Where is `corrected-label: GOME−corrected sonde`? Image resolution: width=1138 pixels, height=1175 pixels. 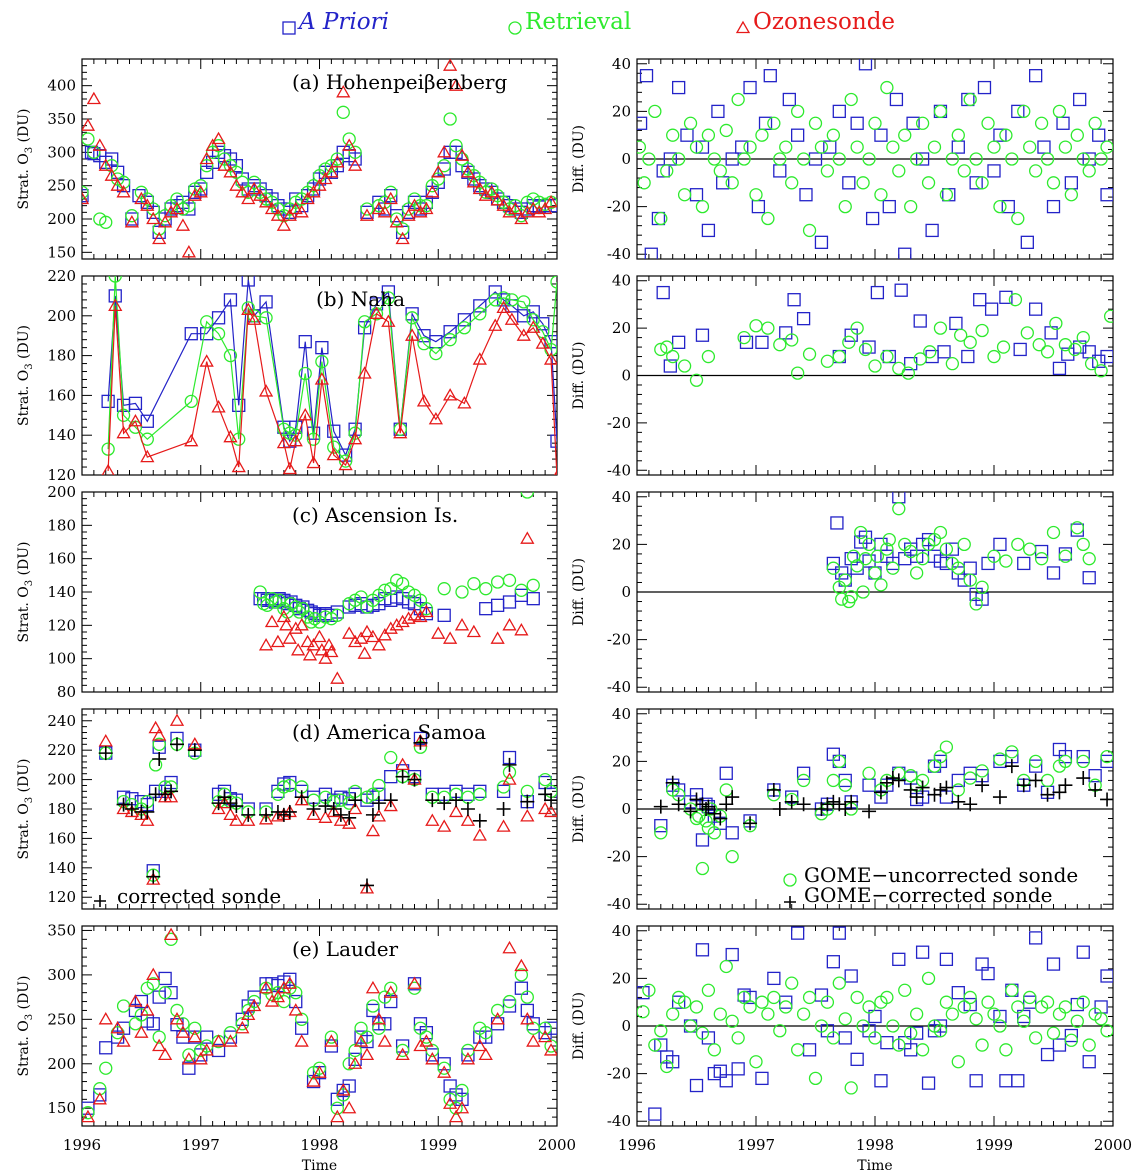
corrected-label: GOME−corrected sonde is located at coordinates (928, 895).